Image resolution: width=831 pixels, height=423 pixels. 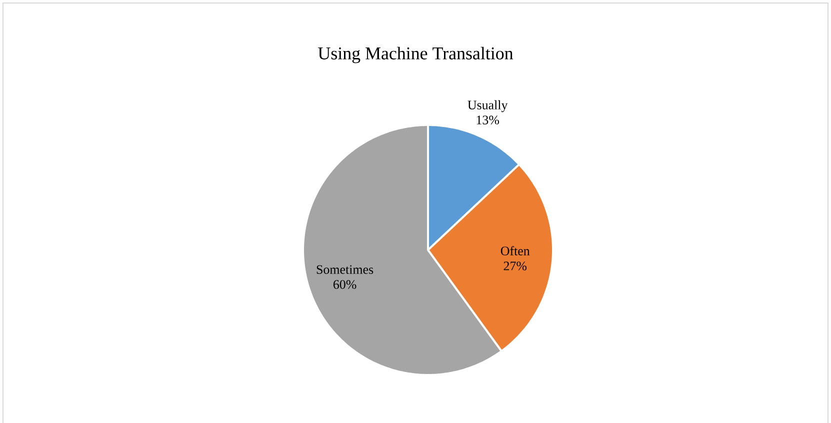 What do you see at coordinates (515, 266) in the screenshot?
I see `data-label: 27%` at bounding box center [515, 266].